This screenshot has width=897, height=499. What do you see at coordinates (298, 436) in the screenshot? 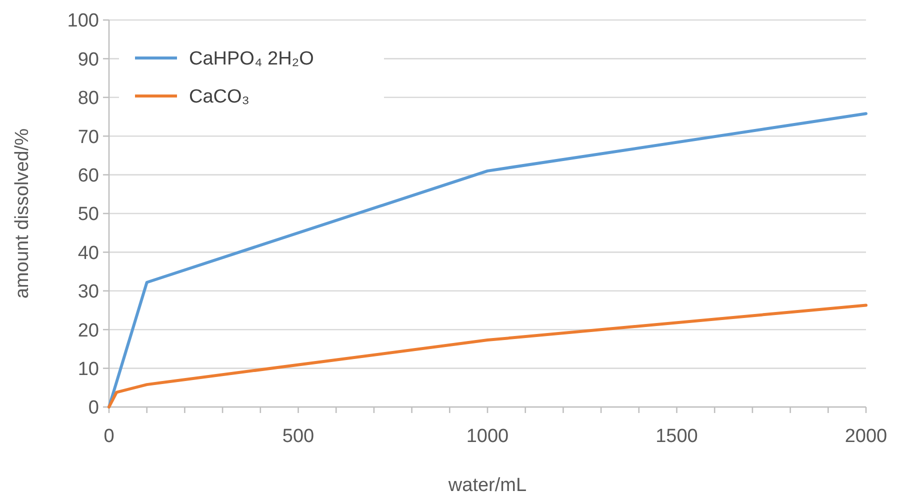
I see `x-tick-label: 500` at bounding box center [298, 436].